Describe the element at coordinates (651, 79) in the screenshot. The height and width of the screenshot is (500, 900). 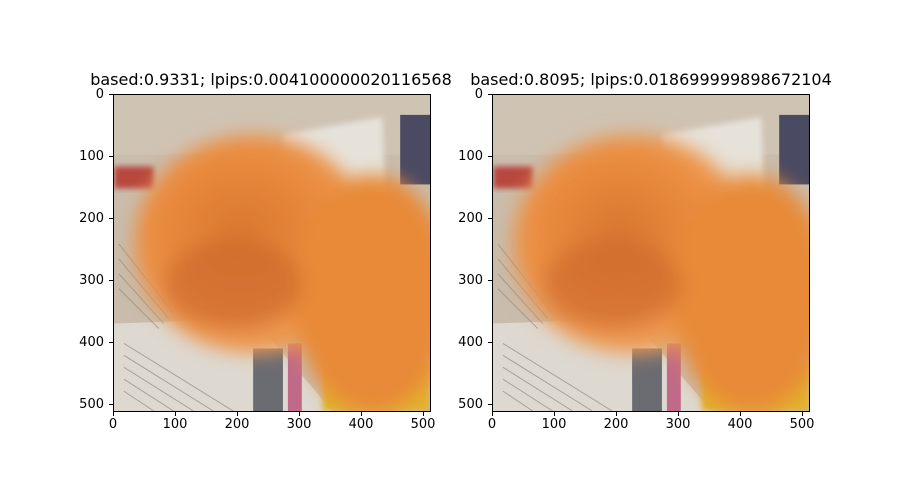
I see `panel-title-right: based:0.8095; lpips:0.018699999898672104` at that location.